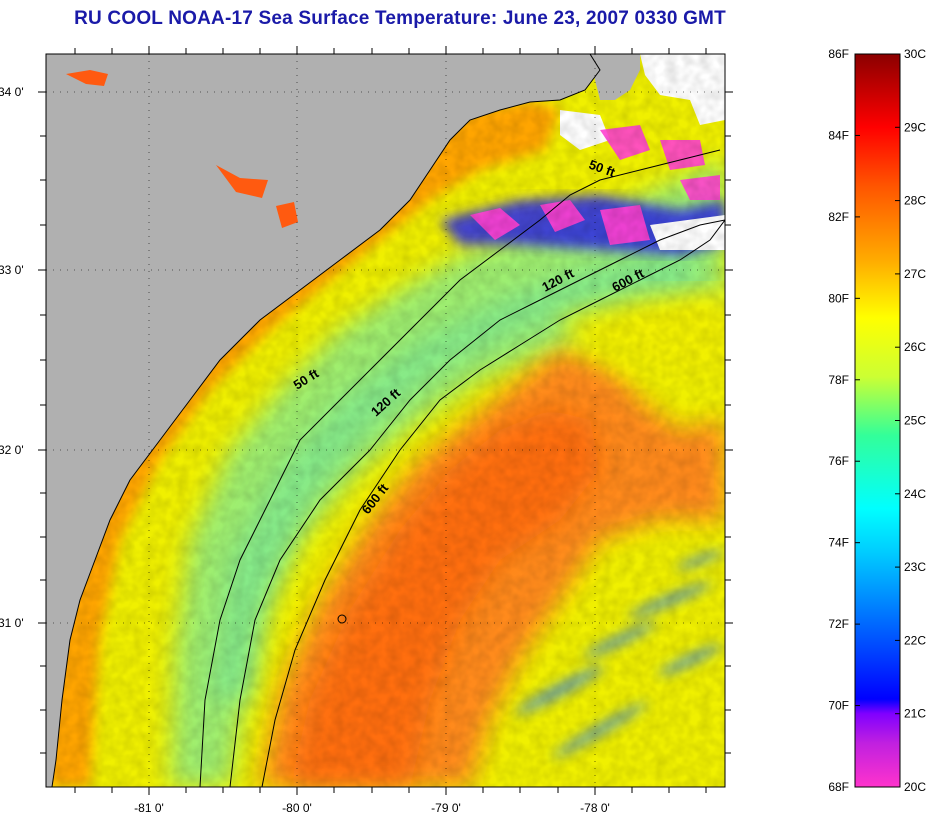  What do you see at coordinates (838, 624) in the screenshot?
I see `colorbar-f-label: 72F` at bounding box center [838, 624].